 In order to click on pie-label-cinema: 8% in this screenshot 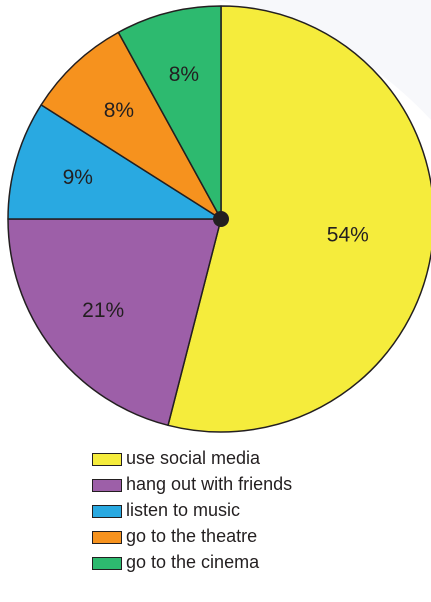, I will do `click(184, 74)`.